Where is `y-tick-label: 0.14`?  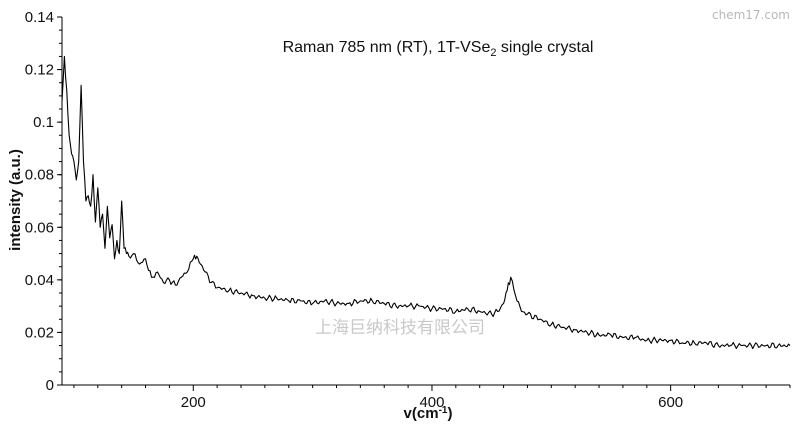
y-tick-label: 0.14 is located at coordinates (39, 17).